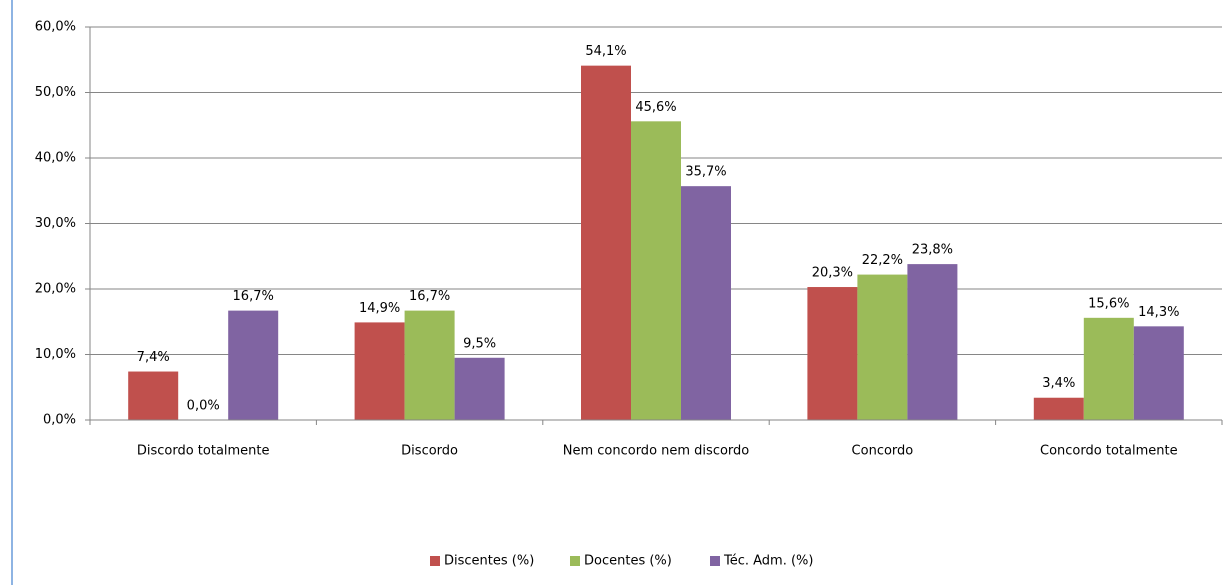 Image resolution: width=1229 pixels, height=585 pixels. Describe the element at coordinates (489, 561) in the screenshot. I see `legend-label: Discentes (%)` at that location.